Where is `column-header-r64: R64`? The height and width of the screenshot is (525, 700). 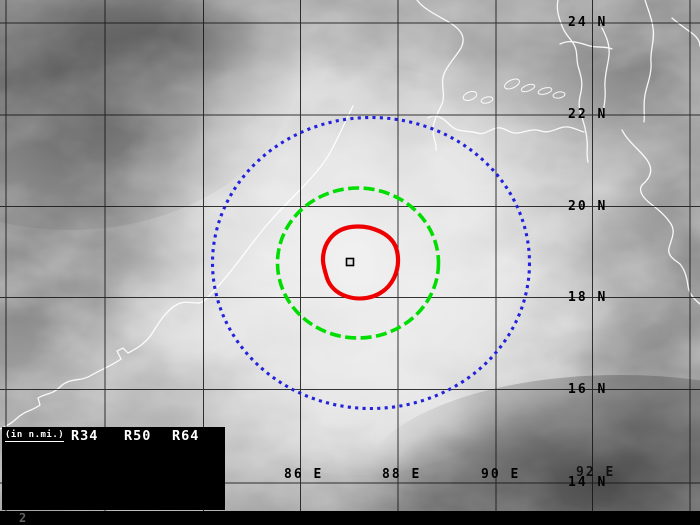 column-header-r64: R64 is located at coordinates (186, 436).